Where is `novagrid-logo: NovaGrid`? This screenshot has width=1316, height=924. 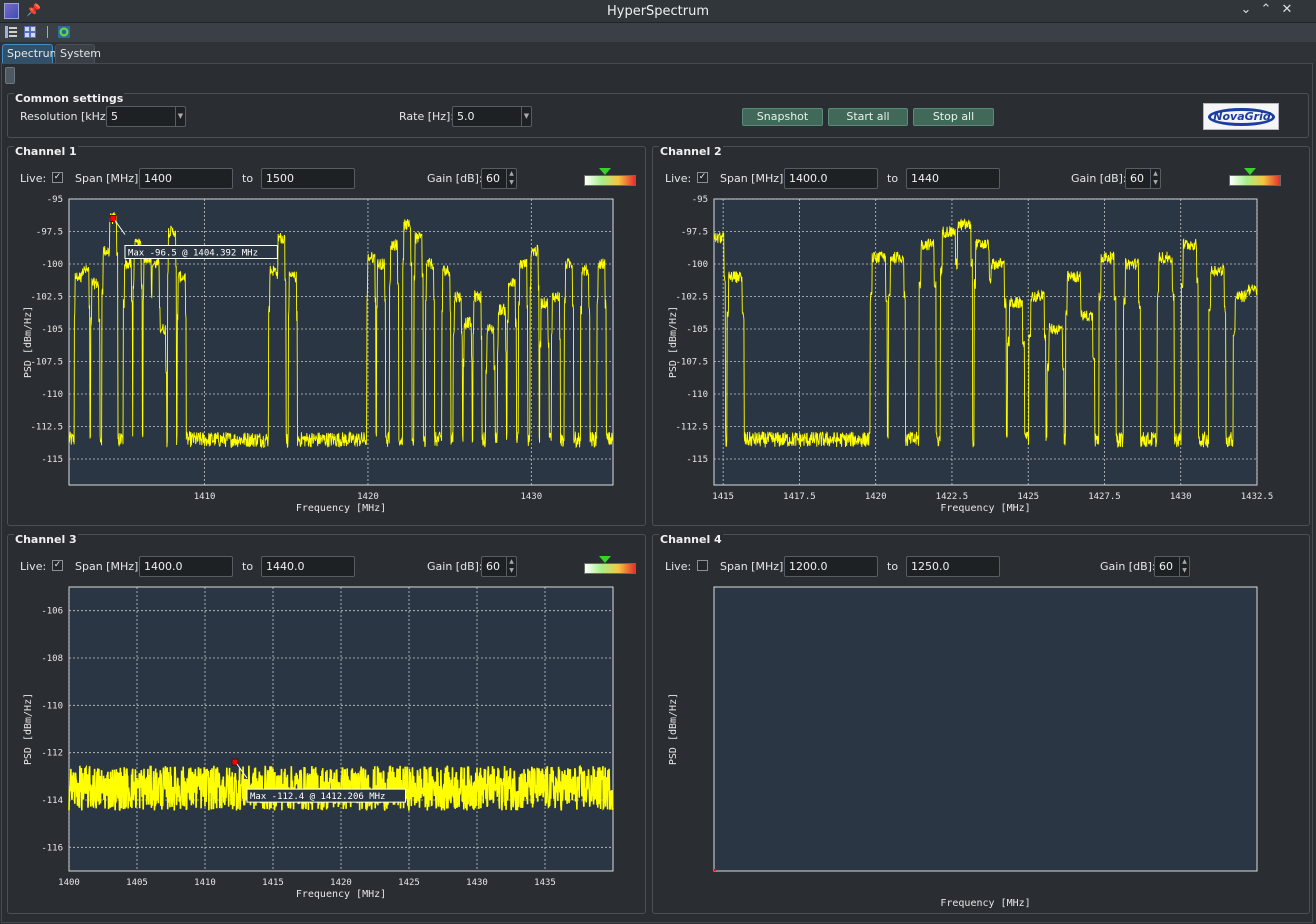 novagrid-logo: NovaGrid is located at coordinates (1241, 116).